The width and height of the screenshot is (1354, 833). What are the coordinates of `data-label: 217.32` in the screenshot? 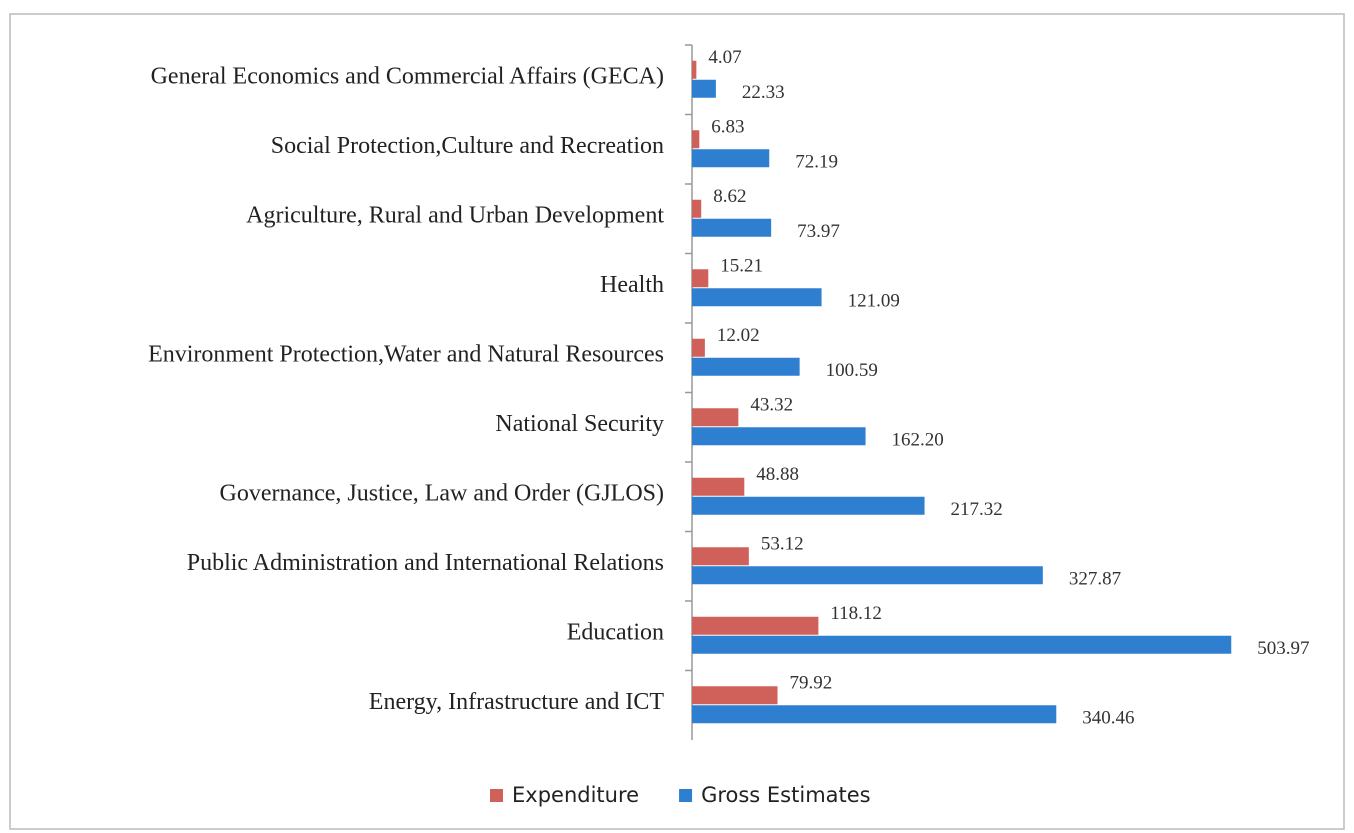 It's located at (977, 509).